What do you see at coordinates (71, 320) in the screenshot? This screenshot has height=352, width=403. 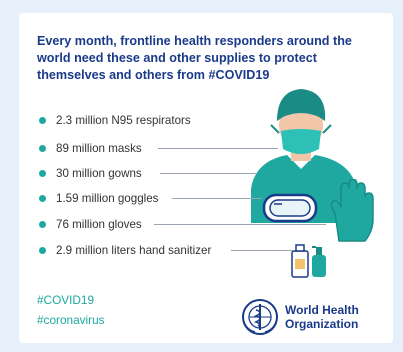 I see `hashtag-coronavirus: #coronavirus` at bounding box center [71, 320].